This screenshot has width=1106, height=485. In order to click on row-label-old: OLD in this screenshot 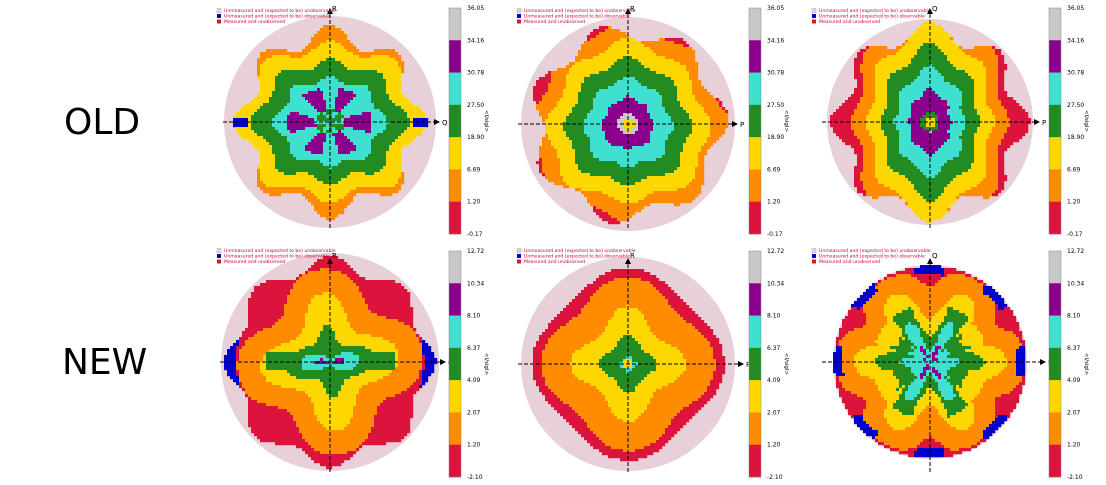, I will do `click(102, 122)`.